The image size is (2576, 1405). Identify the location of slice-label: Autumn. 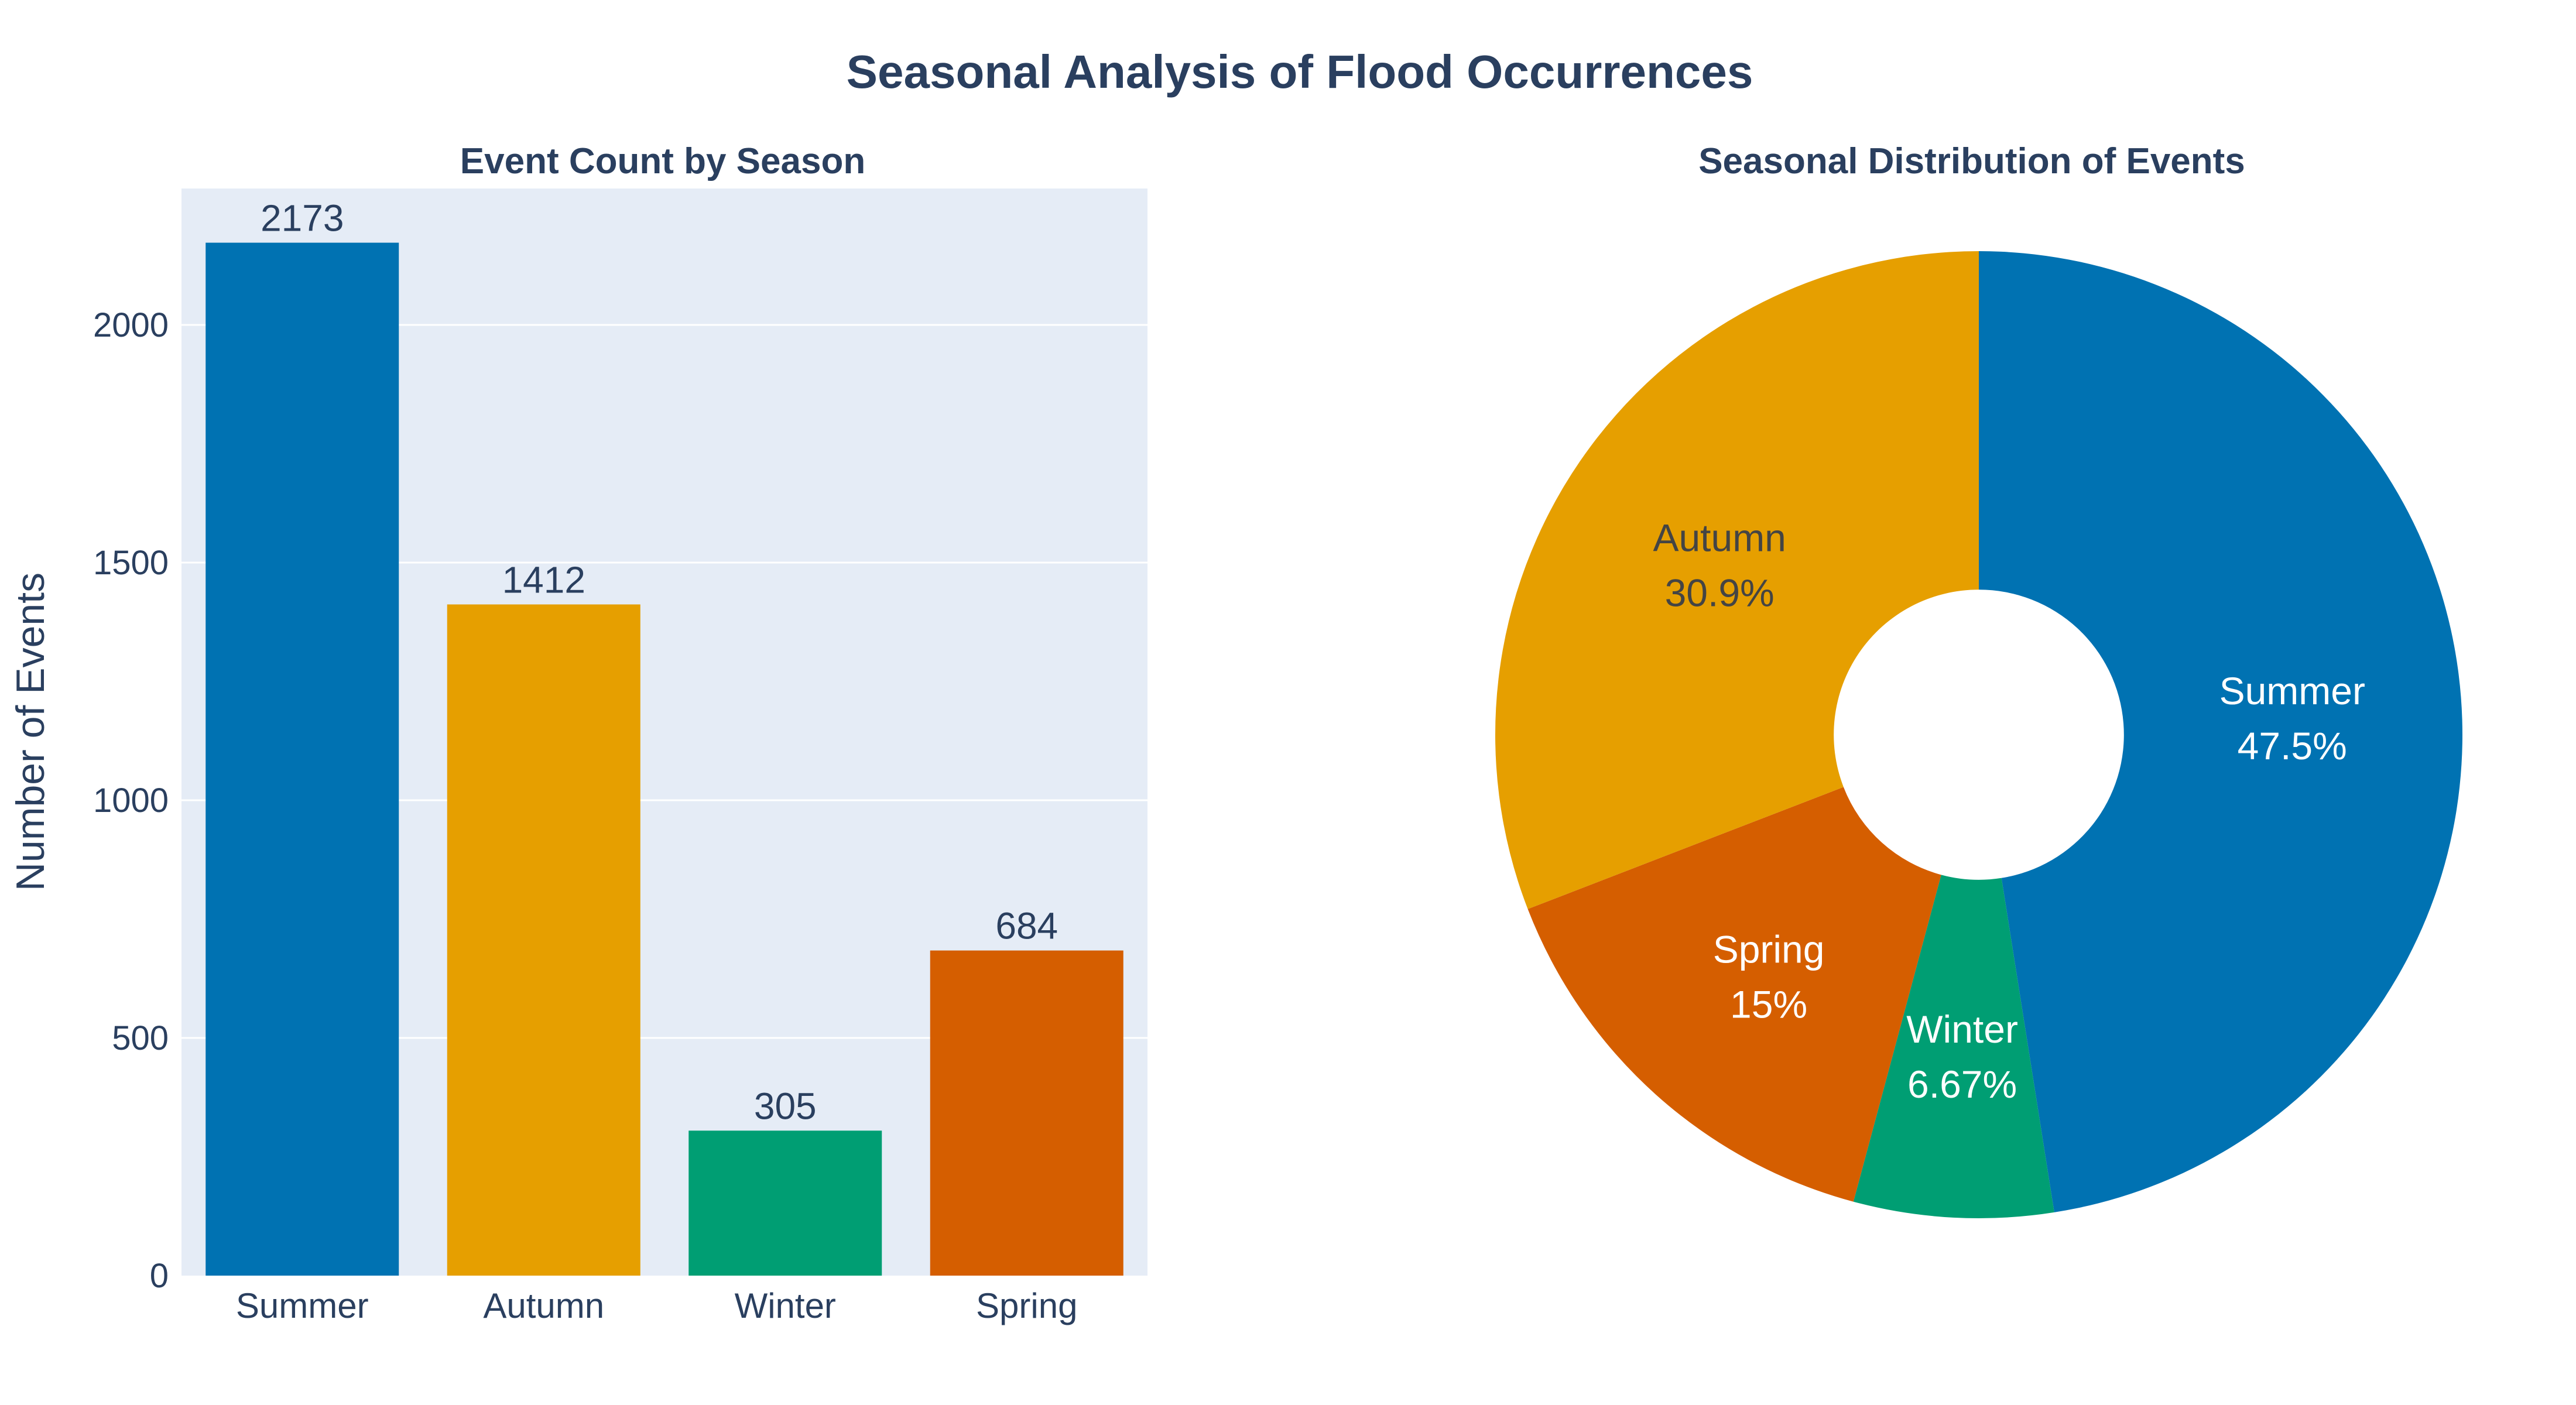
(1719, 537).